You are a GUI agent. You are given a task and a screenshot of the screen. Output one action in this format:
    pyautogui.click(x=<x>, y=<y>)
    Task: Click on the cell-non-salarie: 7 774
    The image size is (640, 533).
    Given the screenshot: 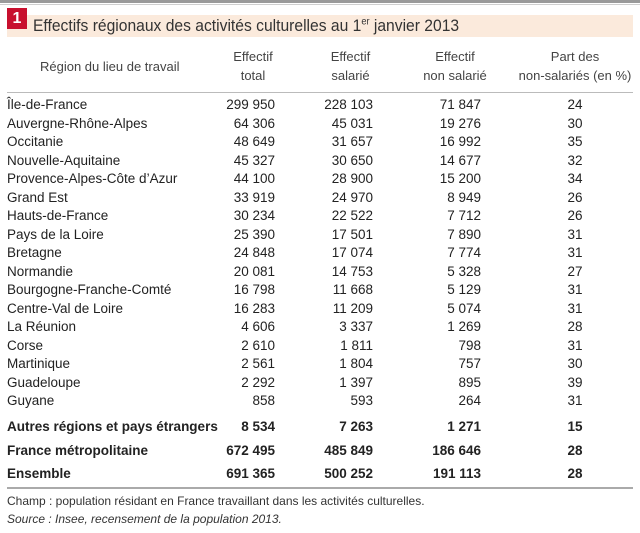 What is the action you would take?
    pyautogui.click(x=464, y=252)
    